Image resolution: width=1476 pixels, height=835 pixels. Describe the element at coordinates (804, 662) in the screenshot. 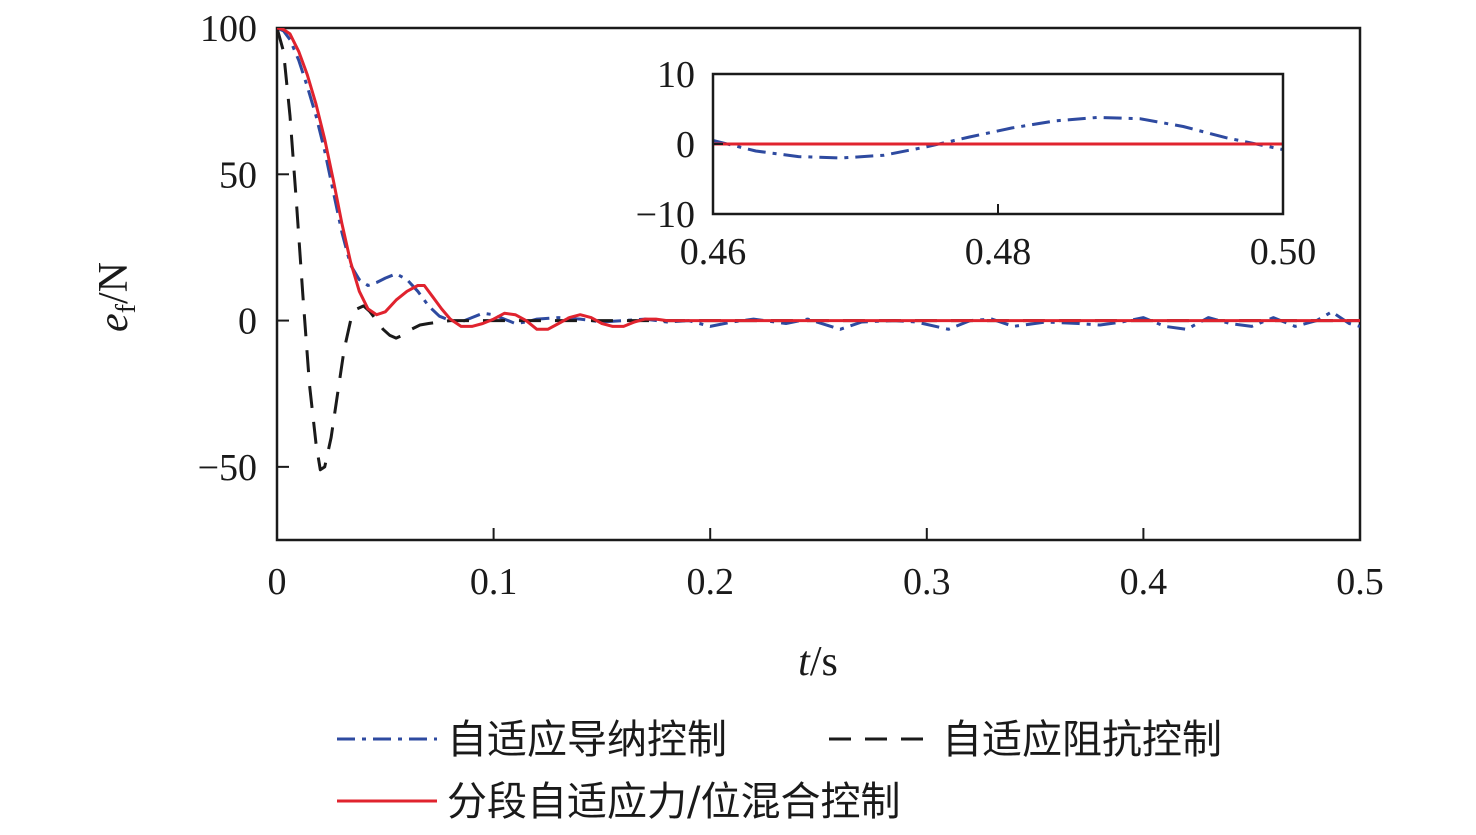

I see `x-axis-var: t` at that location.